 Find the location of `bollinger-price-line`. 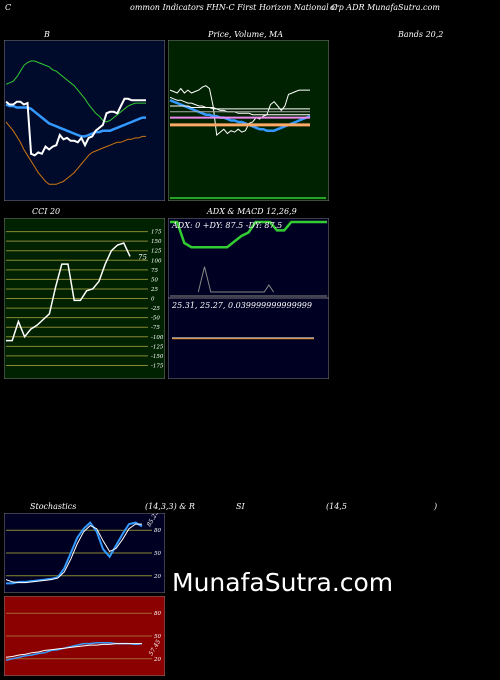

bollinger-price-line is located at coordinates (75, 127).